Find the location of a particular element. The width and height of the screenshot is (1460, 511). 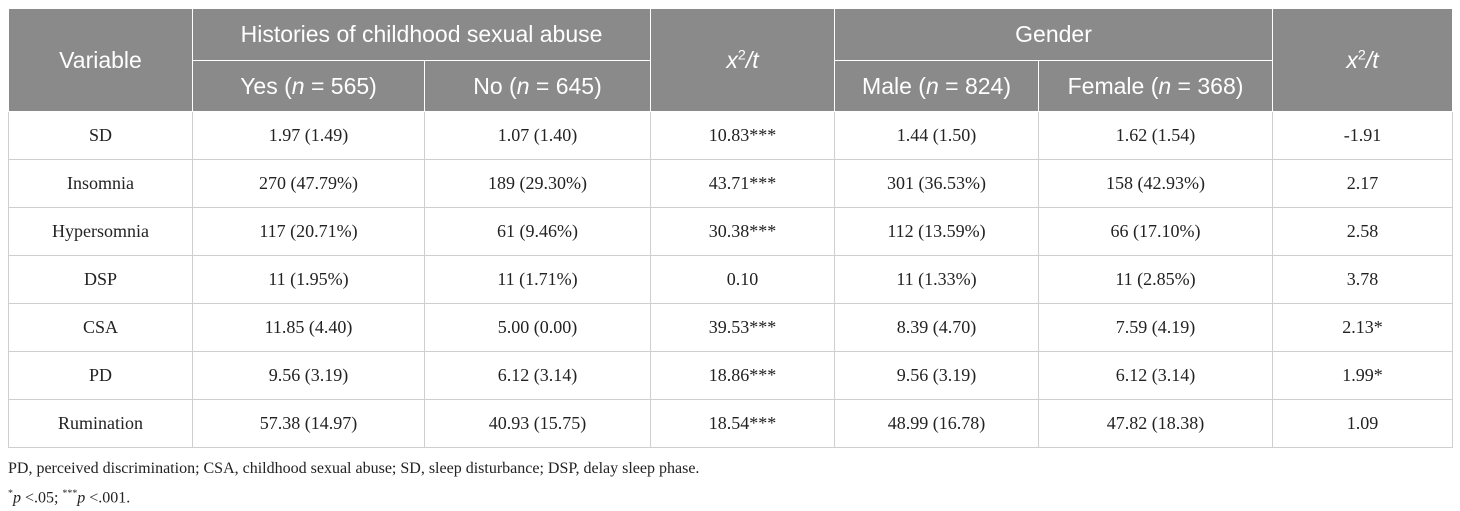

sig2-text: <.001. is located at coordinates (108, 498).